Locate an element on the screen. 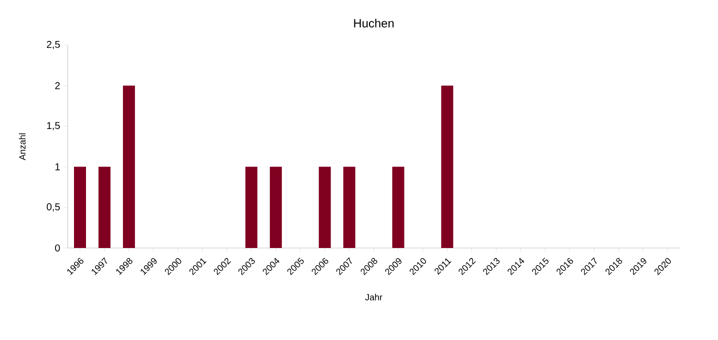  y-axis-title: Anzahl is located at coordinates (22, 146).